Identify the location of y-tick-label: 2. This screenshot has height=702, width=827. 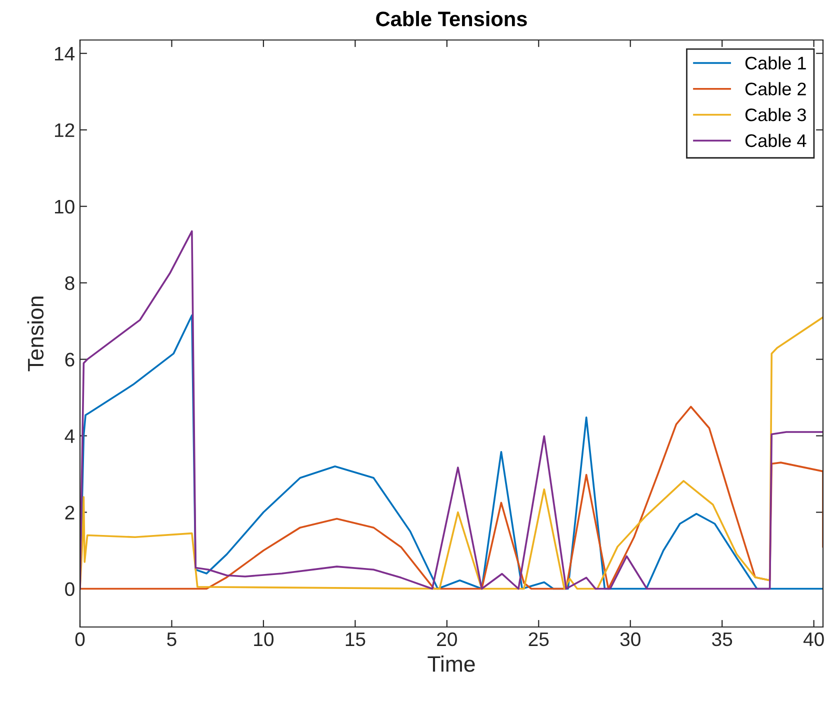
(69, 513).